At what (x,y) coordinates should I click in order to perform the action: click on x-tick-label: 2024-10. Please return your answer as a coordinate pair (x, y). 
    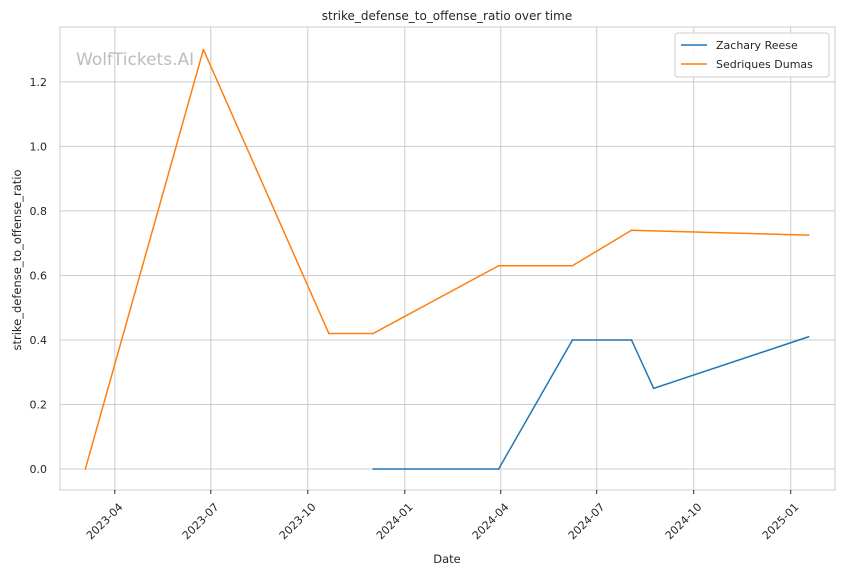
    Looking at the image, I should click on (684, 522).